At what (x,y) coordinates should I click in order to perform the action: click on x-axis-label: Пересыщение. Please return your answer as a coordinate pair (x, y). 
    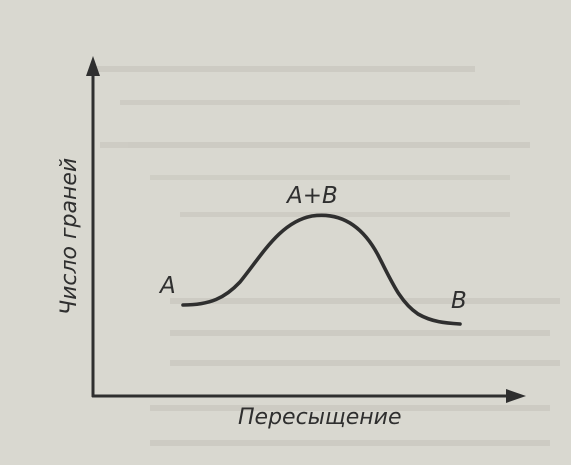
    Looking at the image, I should click on (320, 417).